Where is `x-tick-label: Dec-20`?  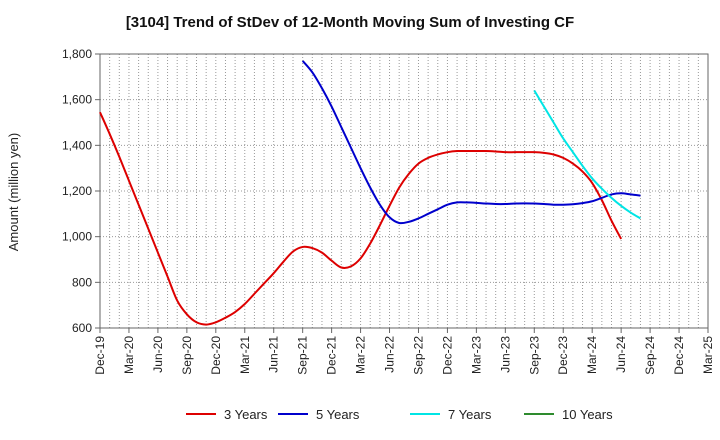
x-tick-label: Dec-20 is located at coordinates (216, 355).